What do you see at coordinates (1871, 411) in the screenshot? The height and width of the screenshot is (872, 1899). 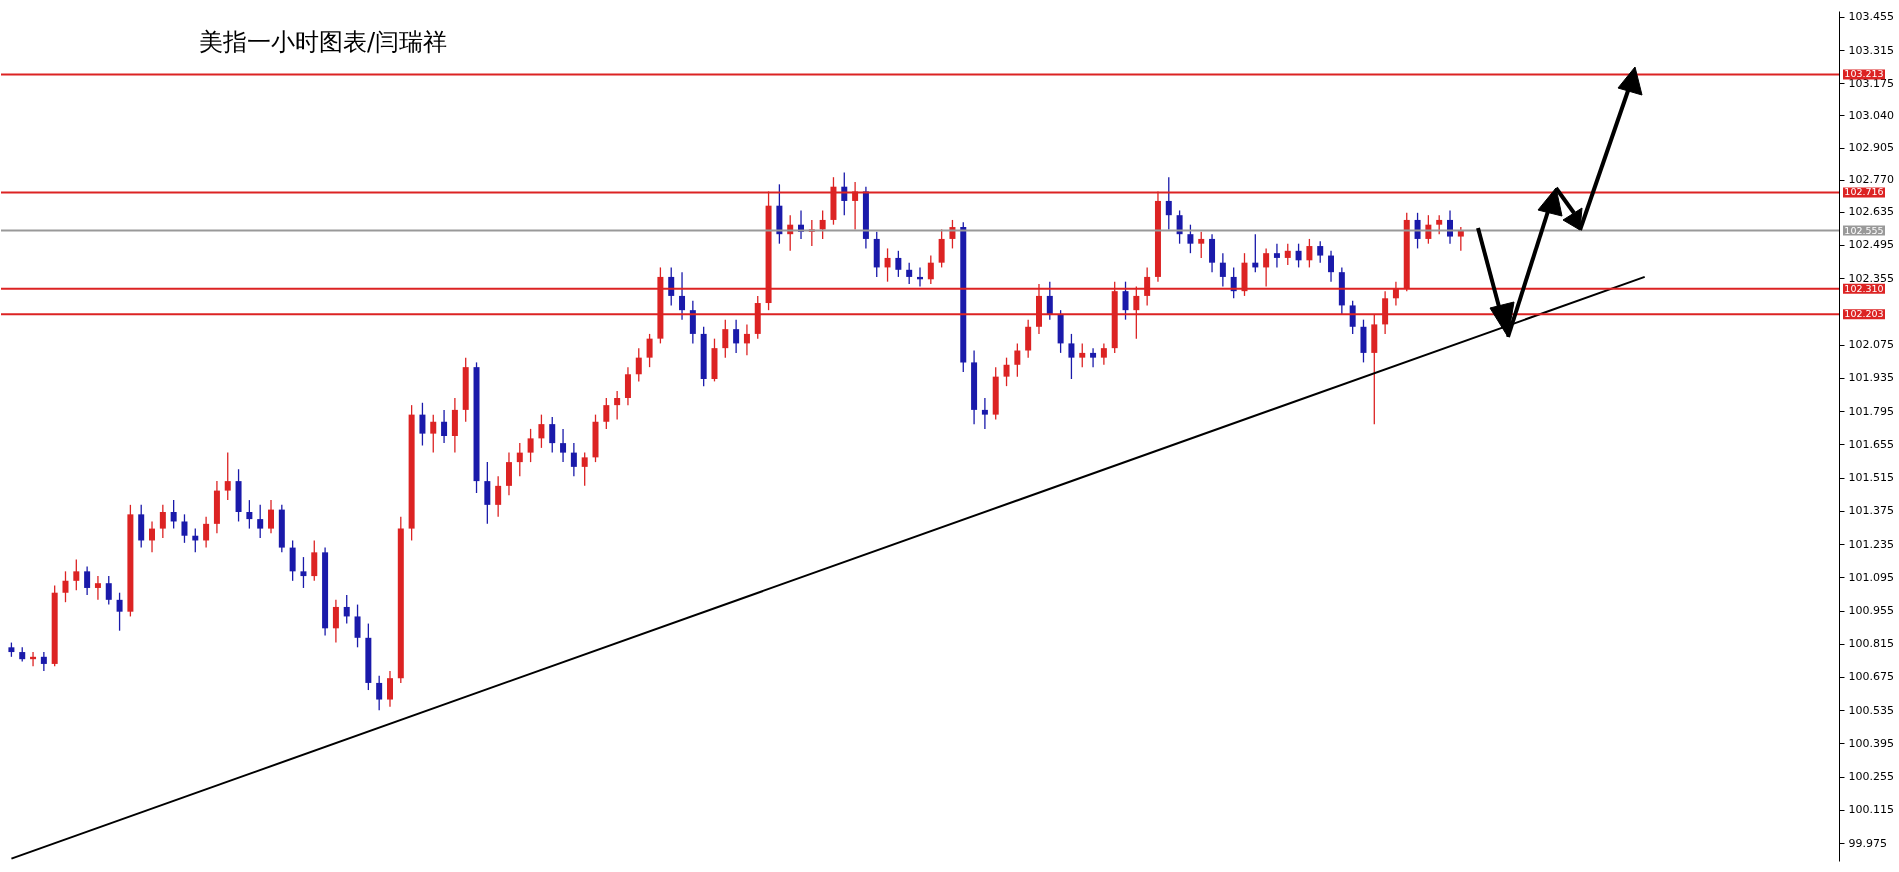 I see `y-tick-label: 101.795` at bounding box center [1871, 411].